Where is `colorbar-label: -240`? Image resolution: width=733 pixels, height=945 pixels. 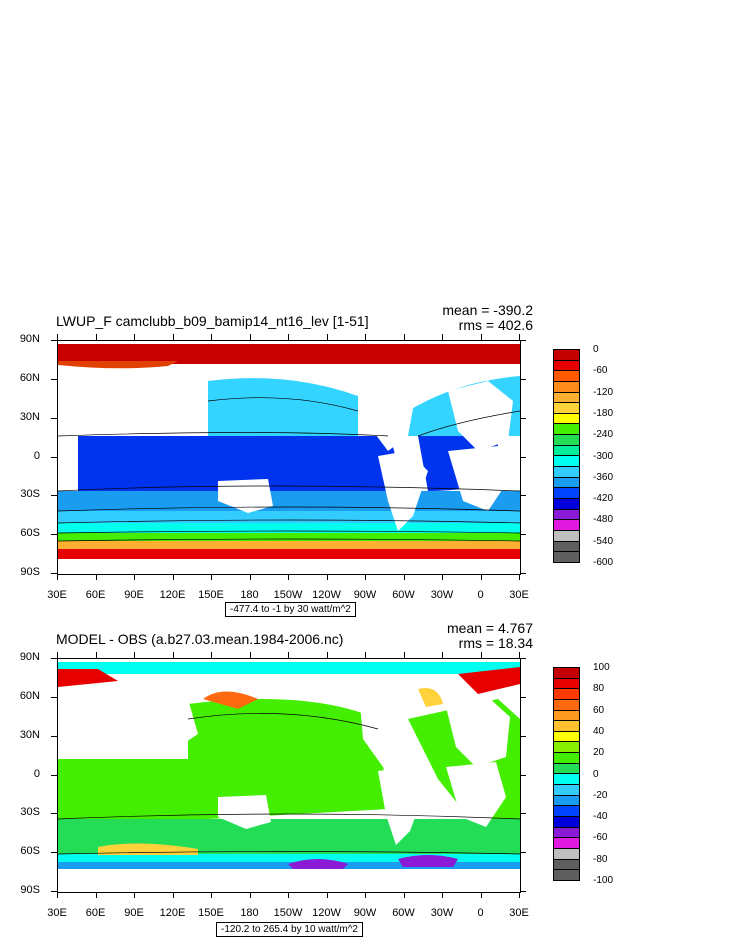
colorbar-label: -240 is located at coordinates (603, 435).